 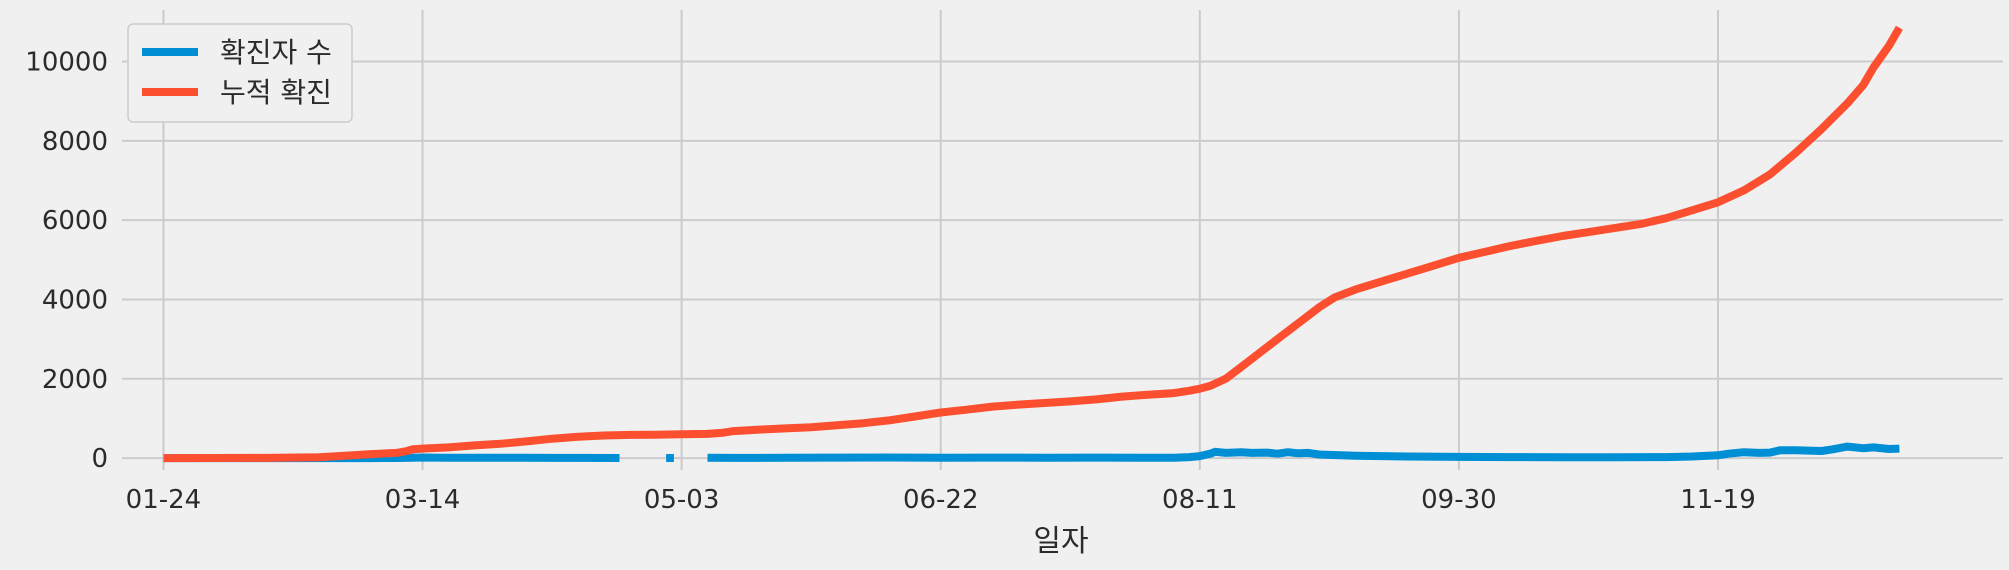 What do you see at coordinates (682, 500) in the screenshot?
I see `x-tick-label: 05-03` at bounding box center [682, 500].